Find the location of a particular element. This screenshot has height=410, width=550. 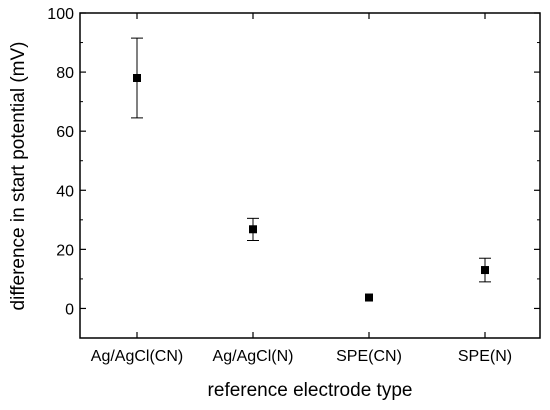

y-tick-label: 0 is located at coordinates (69, 309).